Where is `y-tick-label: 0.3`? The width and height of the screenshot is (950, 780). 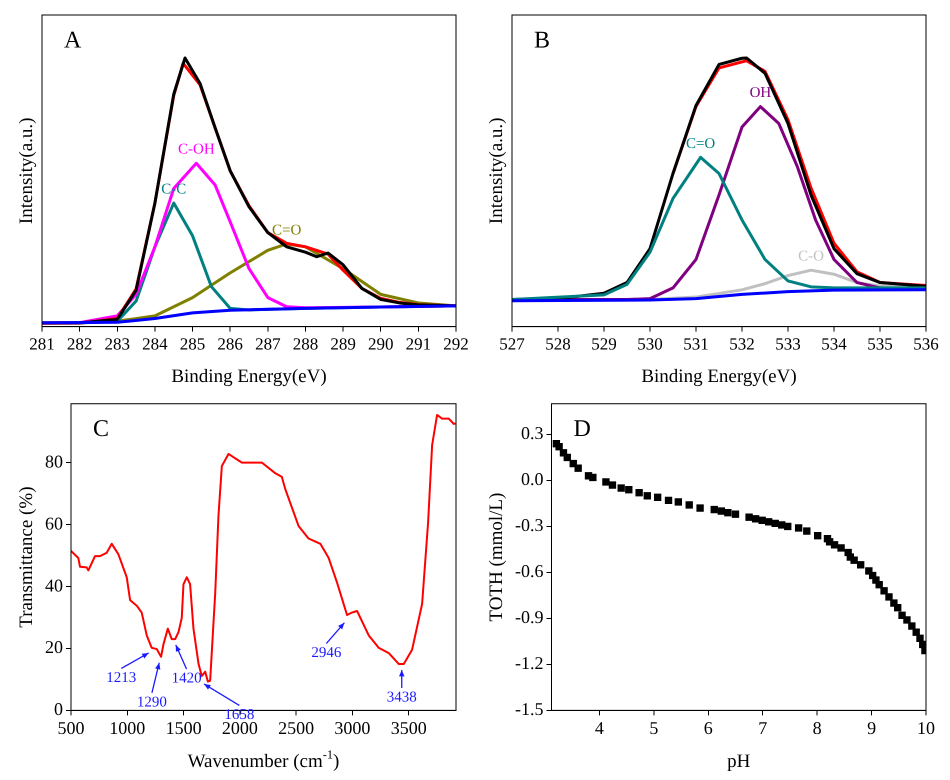
y-tick-label: 0.3 is located at coordinates (532, 433).